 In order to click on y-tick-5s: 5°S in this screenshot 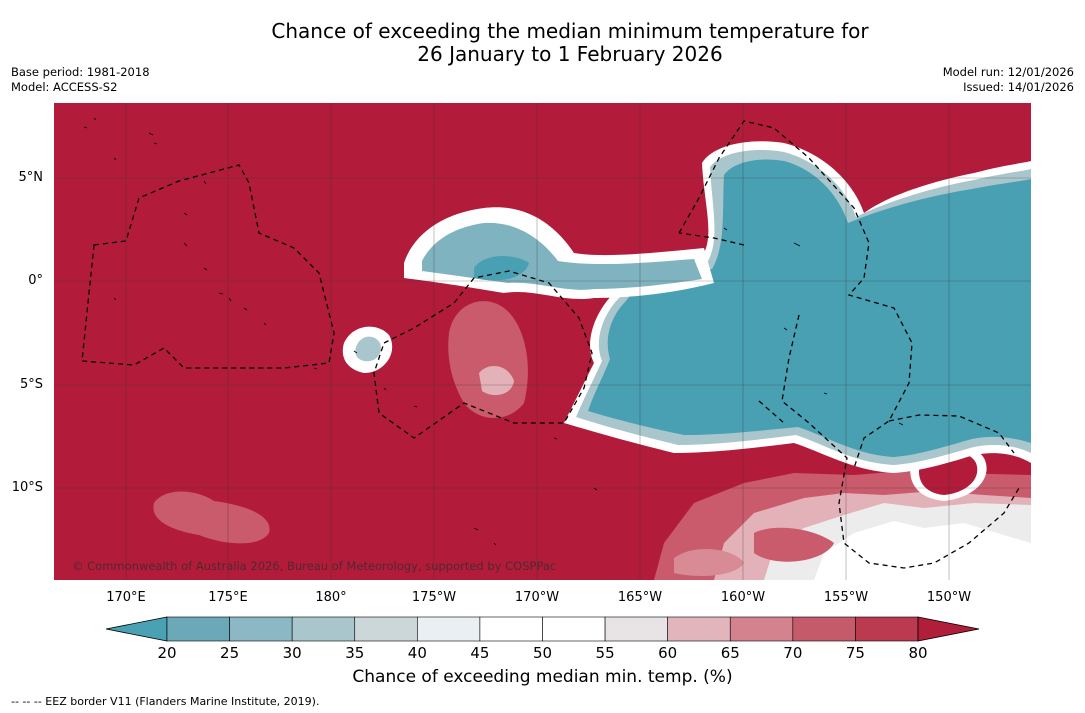, I will do `click(31, 384)`.